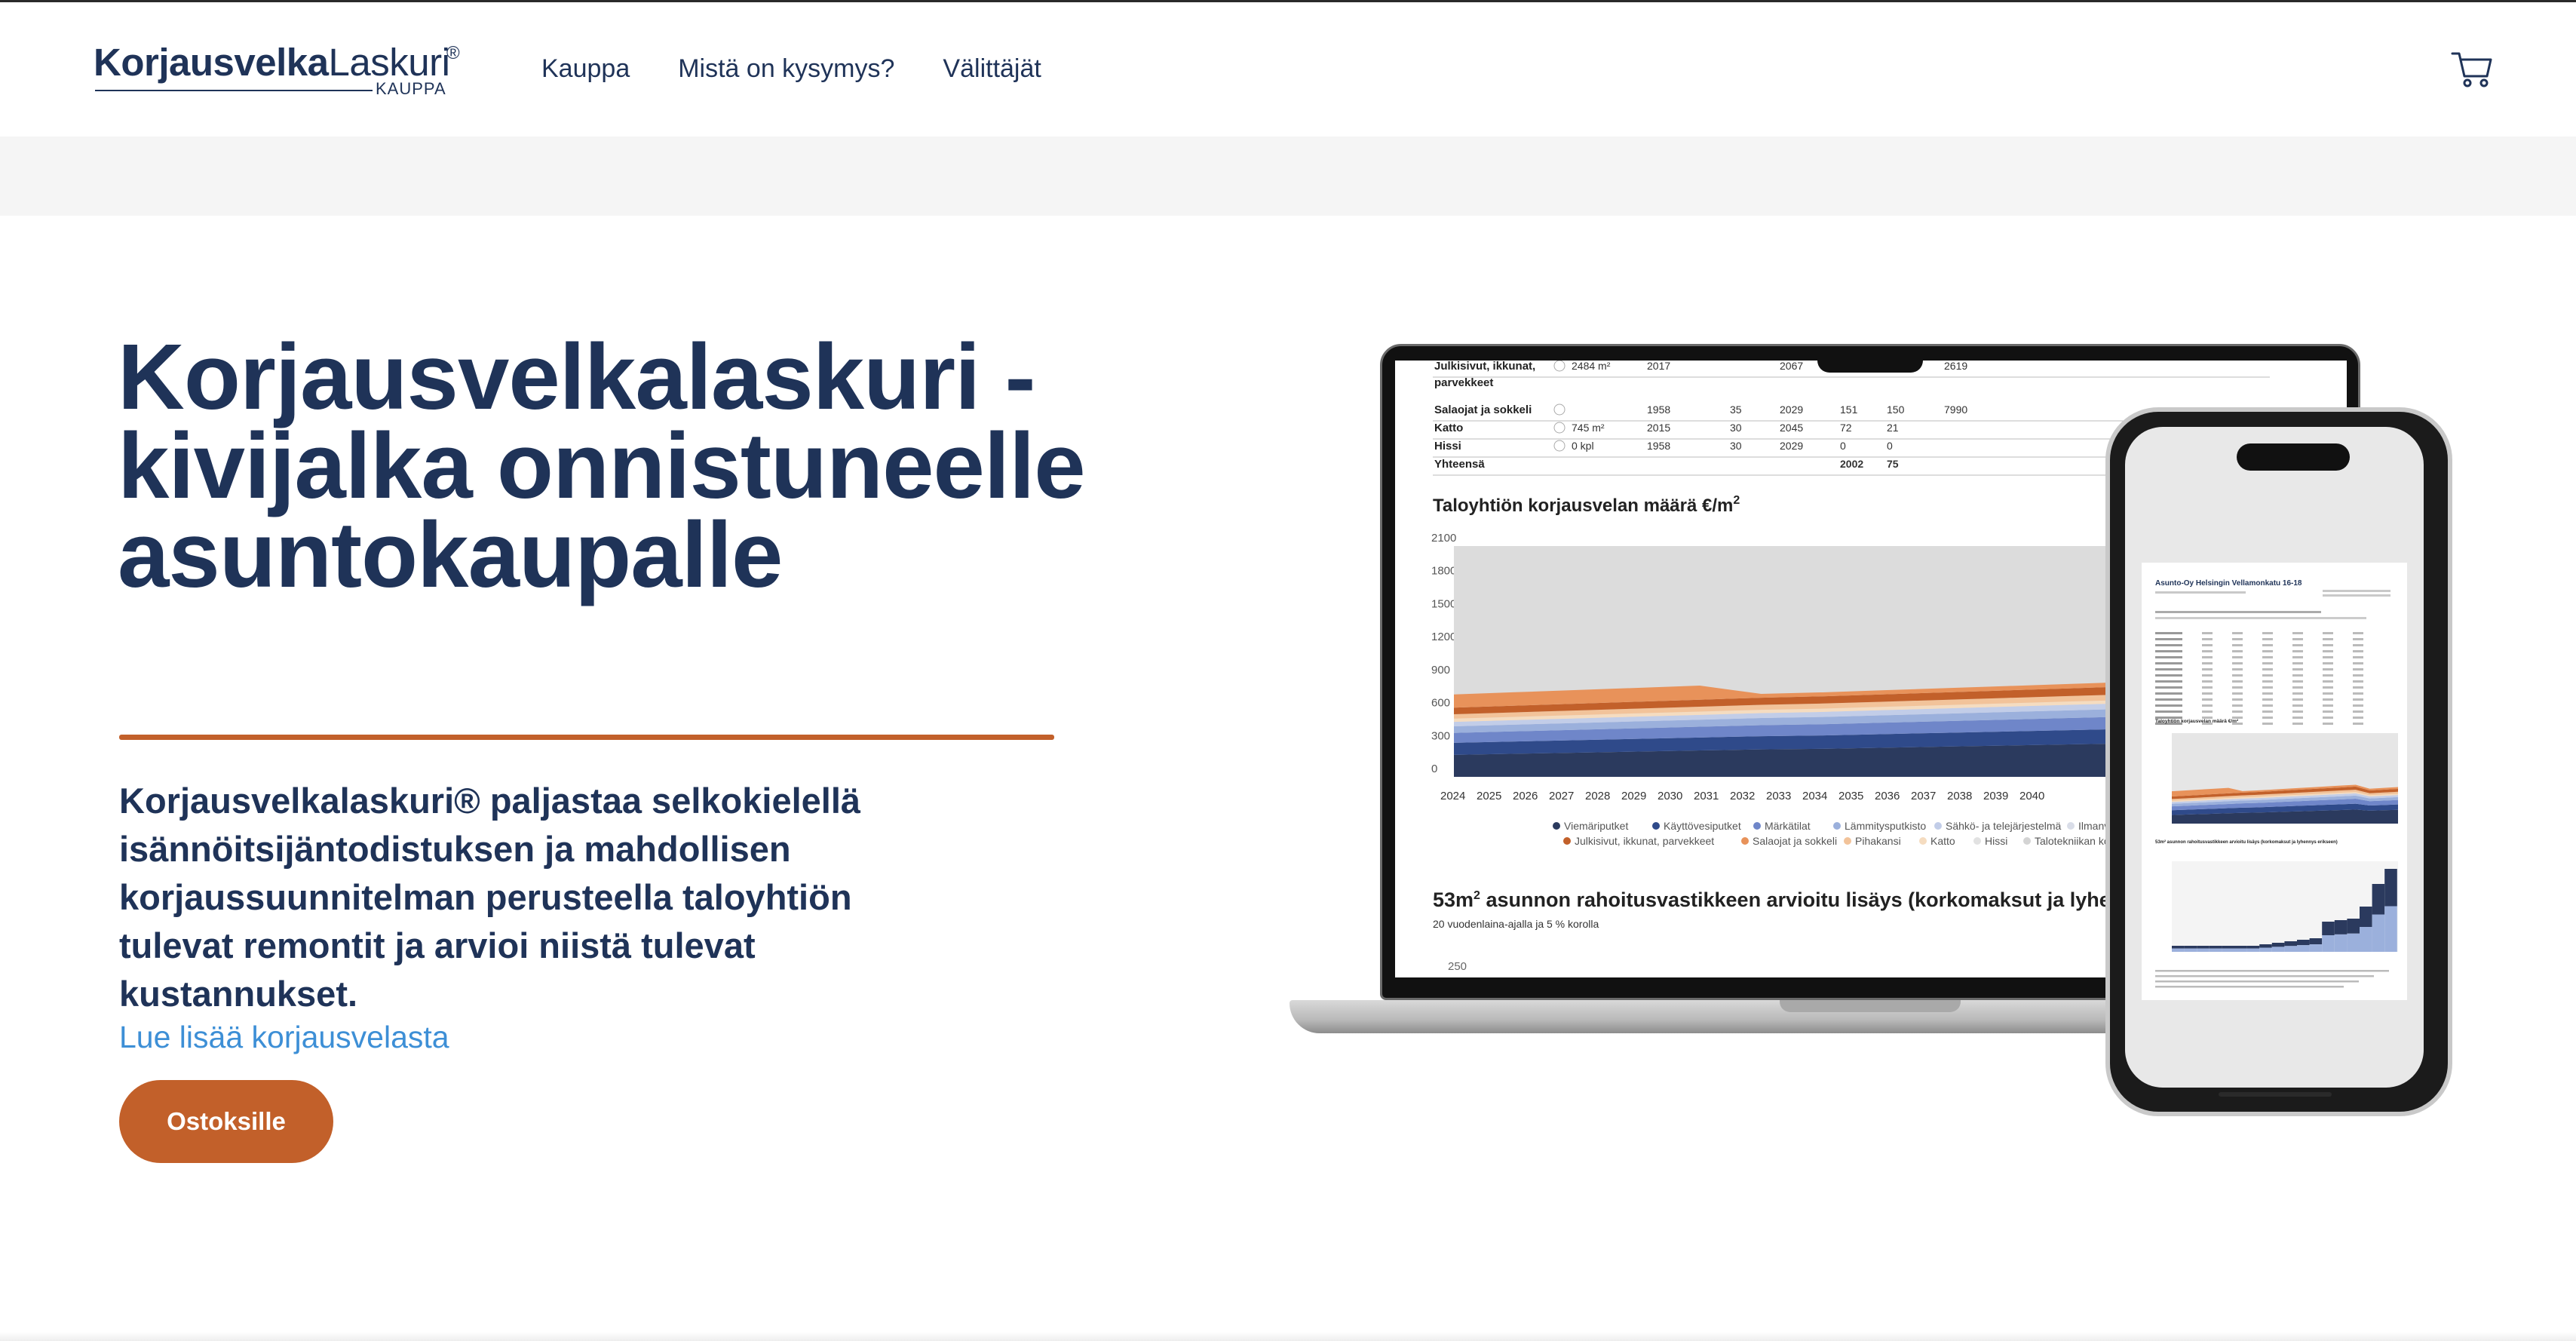 The image size is (2576, 1341). What do you see at coordinates (1457, 967) in the screenshot?
I see `section2-ytick: 250` at bounding box center [1457, 967].